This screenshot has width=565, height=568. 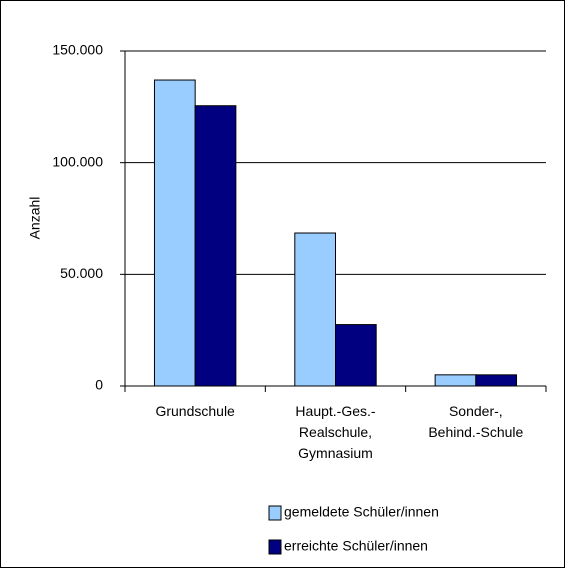 I want to click on legend-label: gemeldete Schüler/innen, so click(x=361, y=512).